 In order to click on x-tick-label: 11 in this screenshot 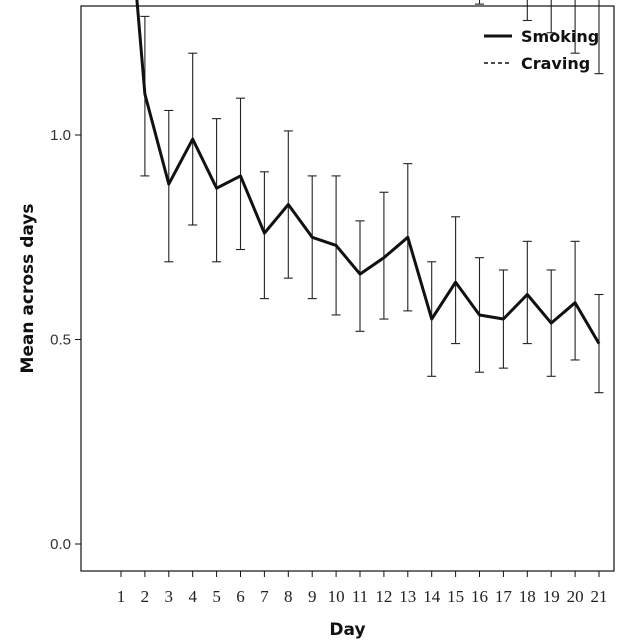, I will do `click(360, 596)`.